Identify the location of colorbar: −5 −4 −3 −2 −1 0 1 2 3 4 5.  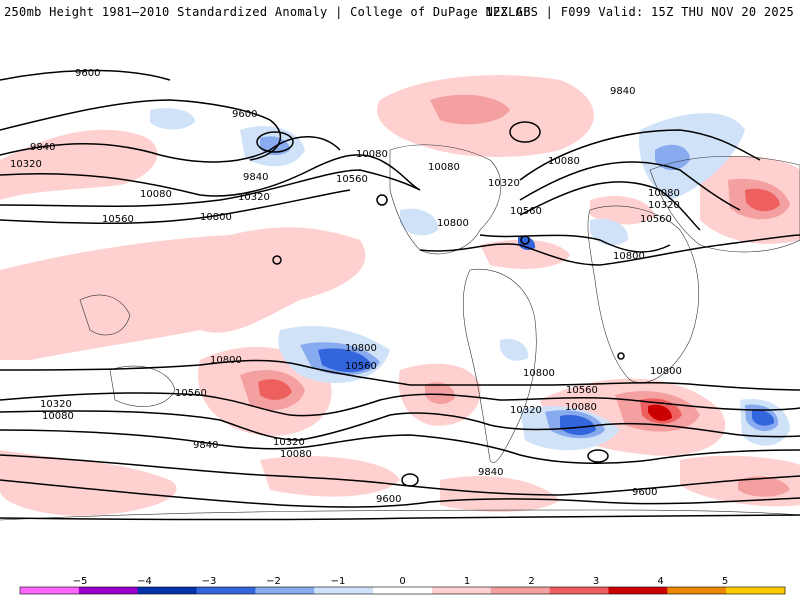
(402, 585).